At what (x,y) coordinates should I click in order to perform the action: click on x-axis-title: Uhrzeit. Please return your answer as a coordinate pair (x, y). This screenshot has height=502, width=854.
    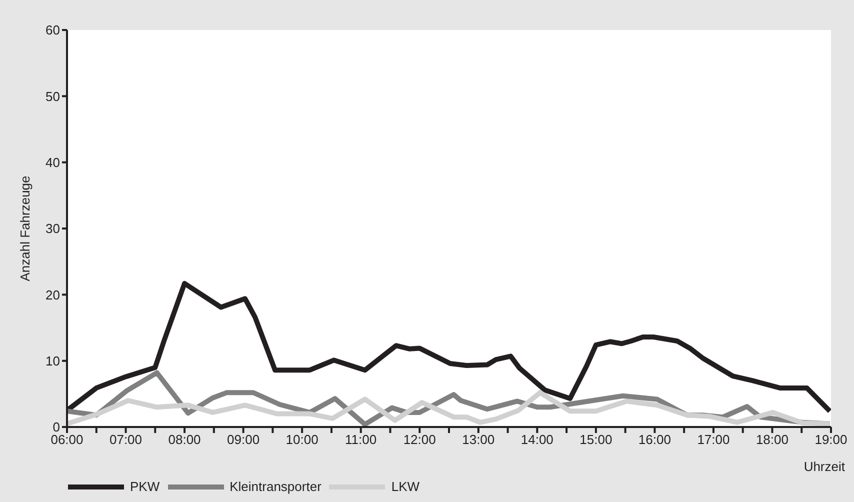
    Looking at the image, I should click on (825, 466).